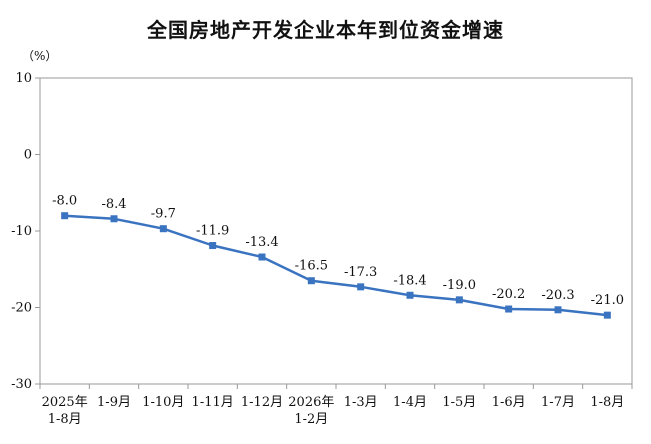 The height and width of the screenshot is (444, 651). Describe the element at coordinates (64, 201) in the screenshot. I see `data-label: -8.0` at that location.